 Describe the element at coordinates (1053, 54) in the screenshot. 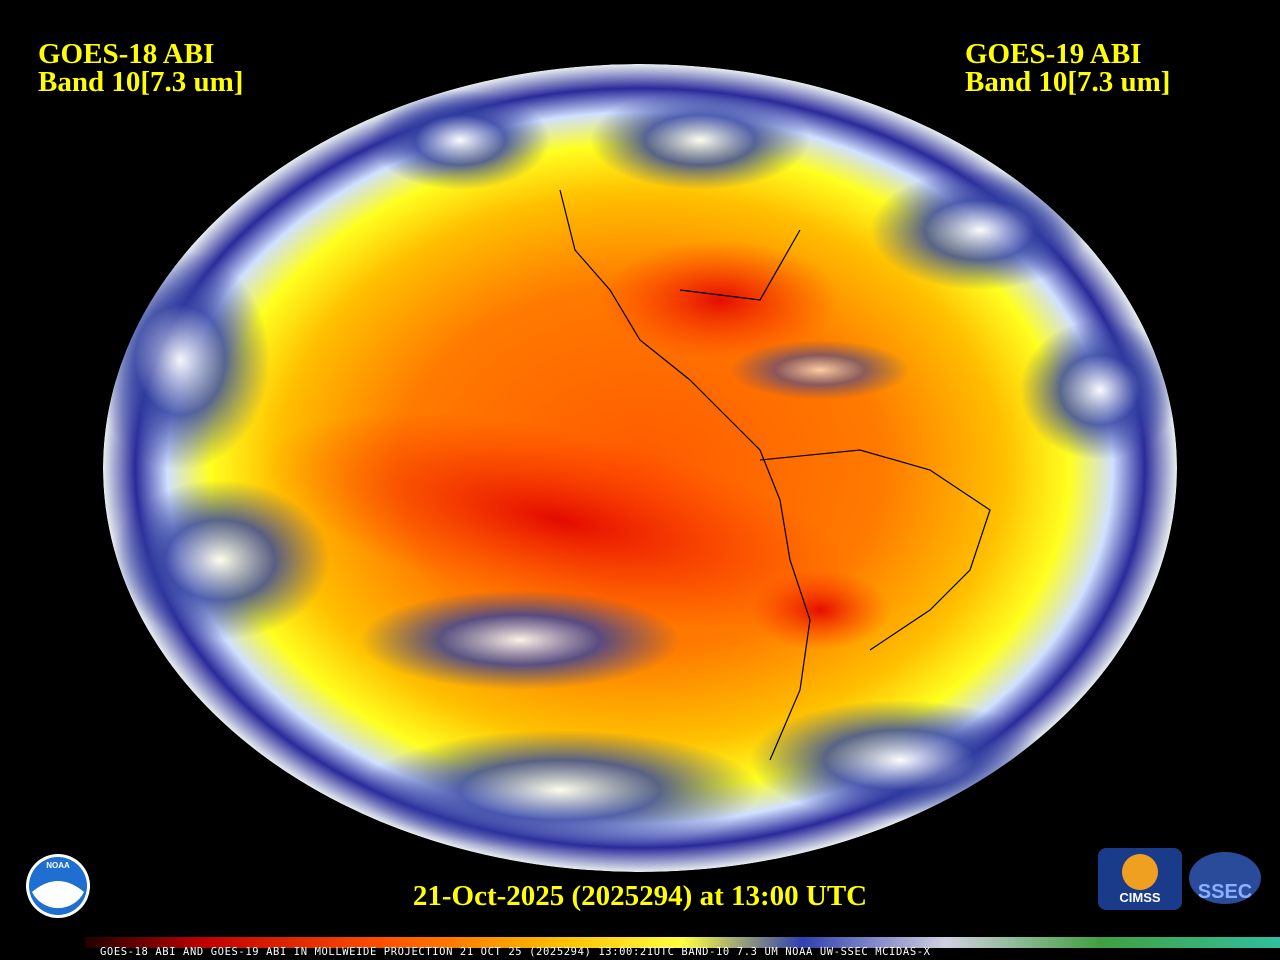

I see `right-satellite: GOES-19 ABI` at that location.